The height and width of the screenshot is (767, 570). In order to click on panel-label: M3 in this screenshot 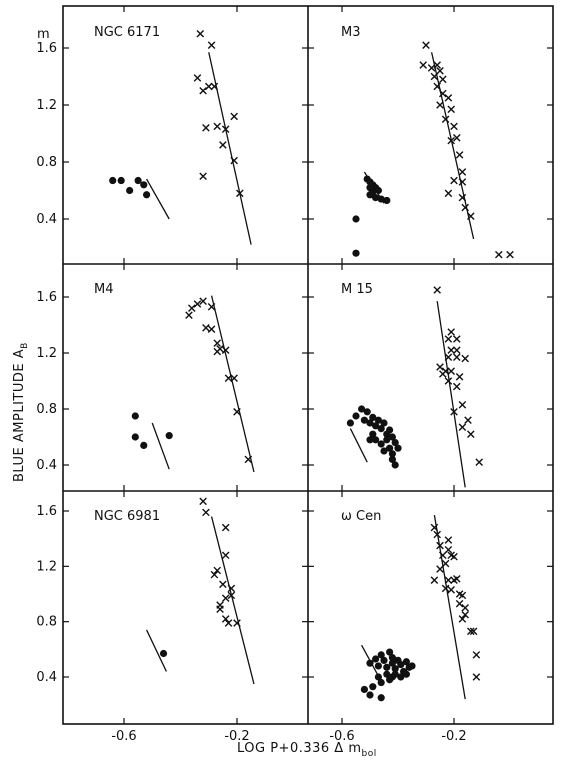, I will do `click(351, 32)`.